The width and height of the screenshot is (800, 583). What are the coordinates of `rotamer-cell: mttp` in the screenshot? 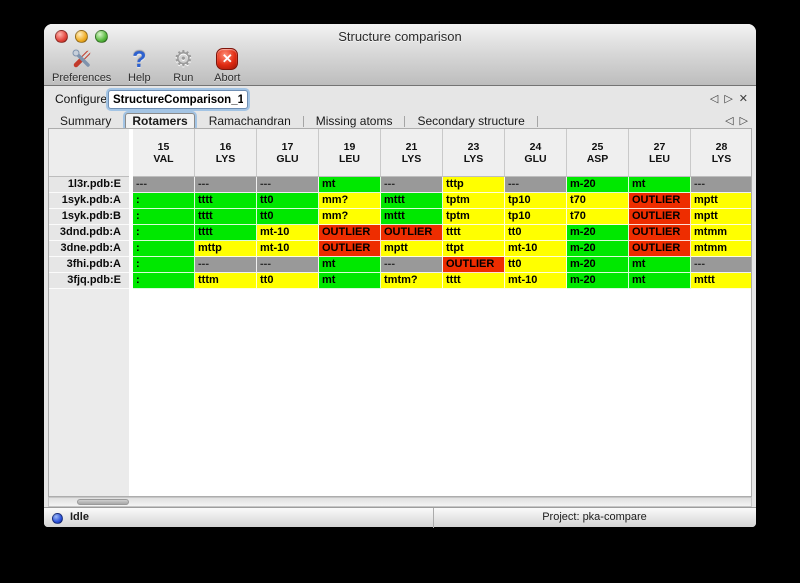 It's located at (226, 249).